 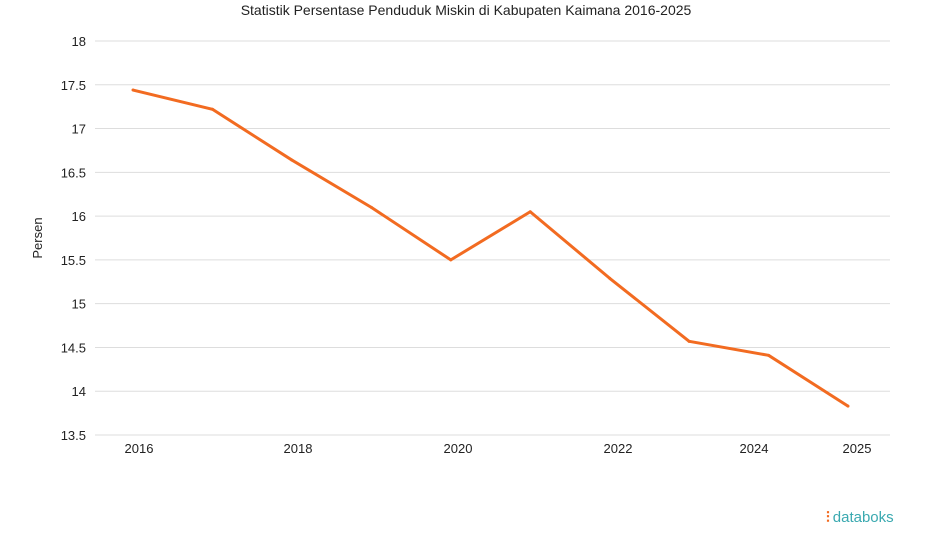 I want to click on y-tick-label: 14.5, so click(x=73, y=347).